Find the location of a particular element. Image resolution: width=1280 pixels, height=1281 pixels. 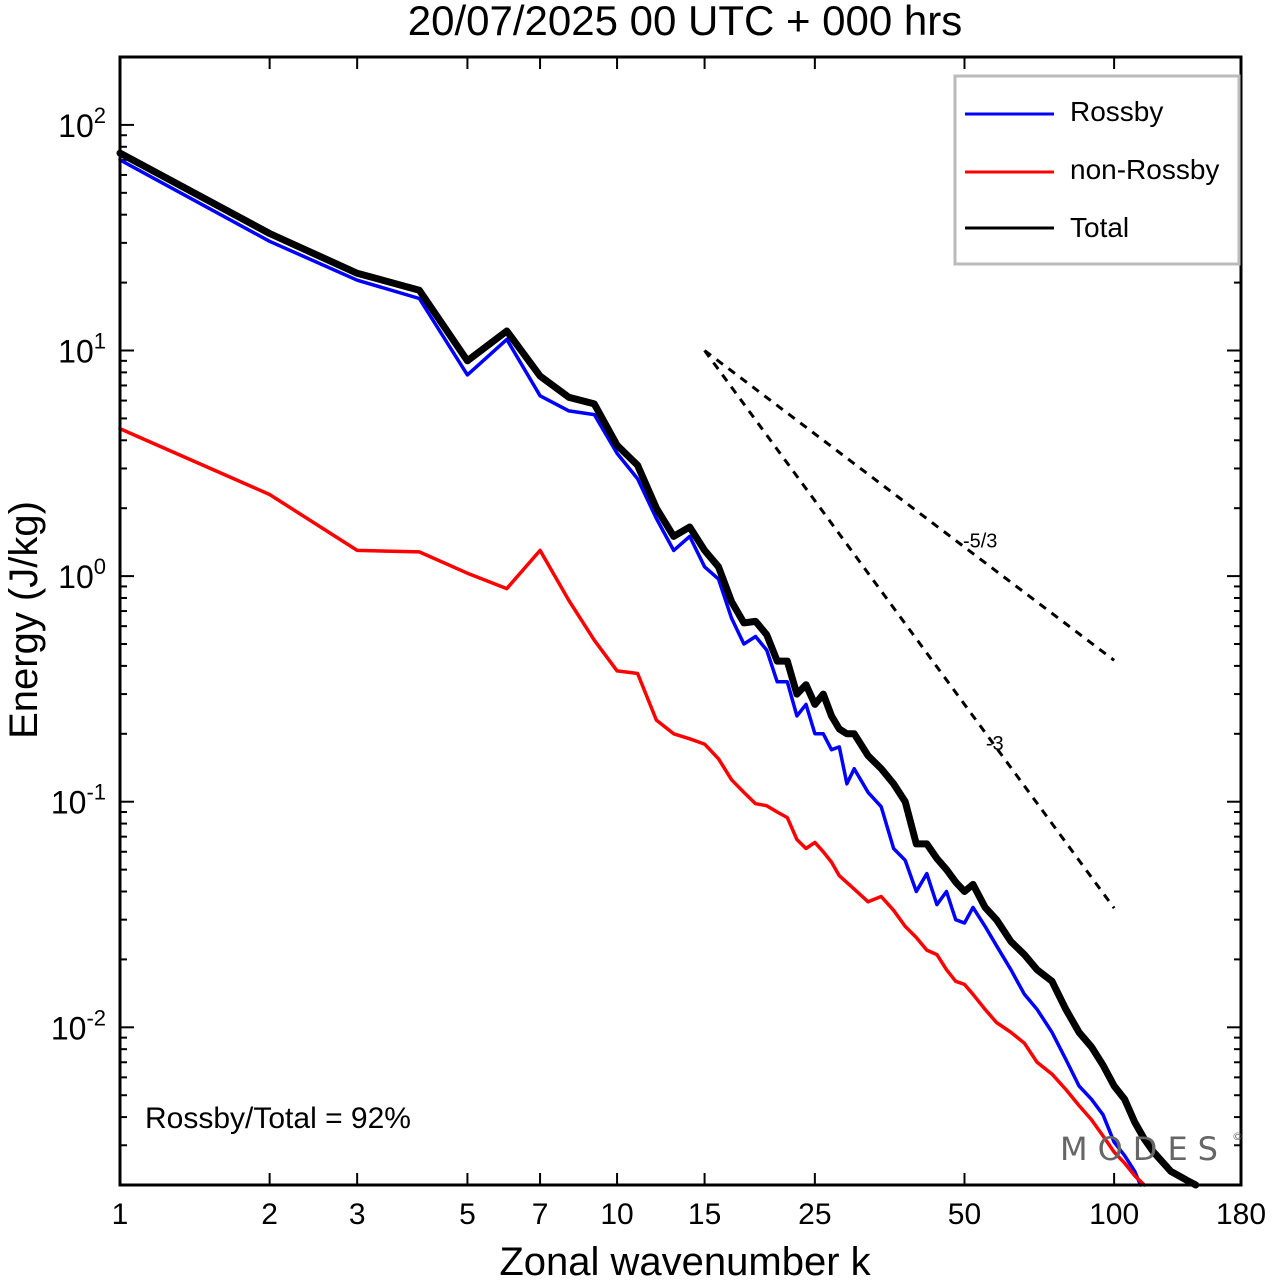

reference-label: -5/3 is located at coordinates (980, 542).